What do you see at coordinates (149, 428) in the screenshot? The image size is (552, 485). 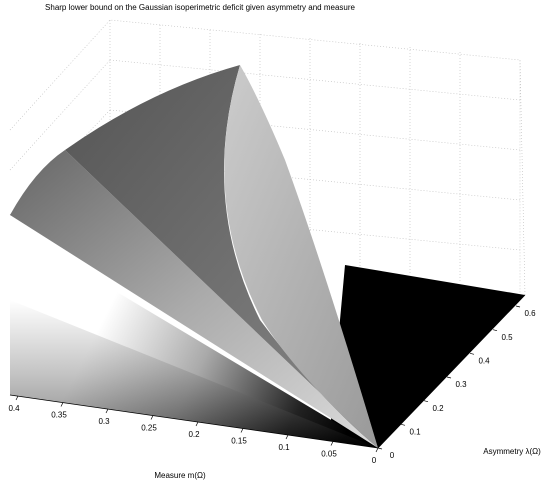 I see `x-tick-label: 0.25` at bounding box center [149, 428].